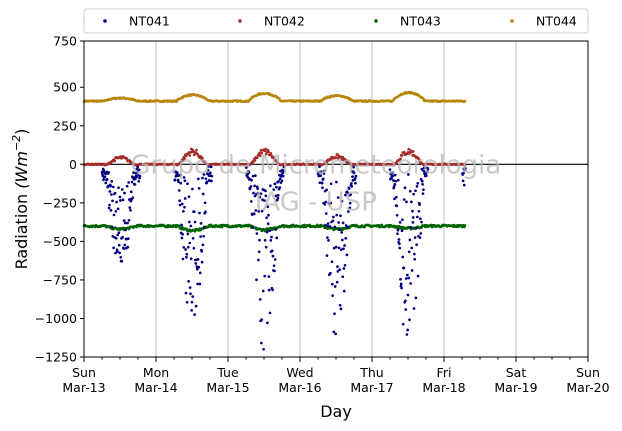 The image size is (622, 431). What do you see at coordinates (155, 387) in the screenshot?
I see `x-tick-label-date: Mar-14` at bounding box center [155, 387].